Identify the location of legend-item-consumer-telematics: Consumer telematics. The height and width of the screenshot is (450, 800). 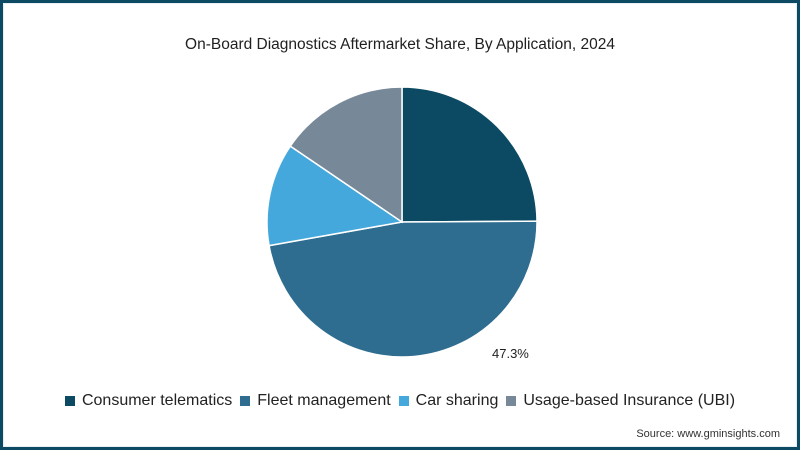
(148, 401).